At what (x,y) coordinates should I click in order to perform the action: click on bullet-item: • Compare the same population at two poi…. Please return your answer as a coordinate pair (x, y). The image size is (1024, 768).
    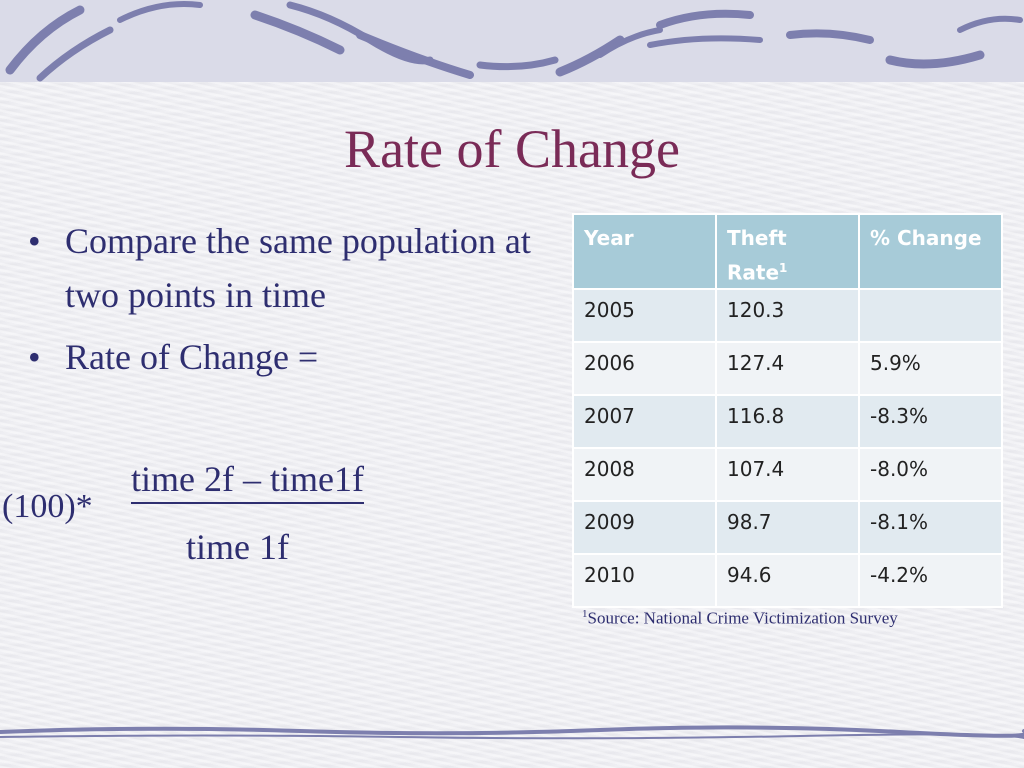
    Looking at the image, I should click on (298, 268).